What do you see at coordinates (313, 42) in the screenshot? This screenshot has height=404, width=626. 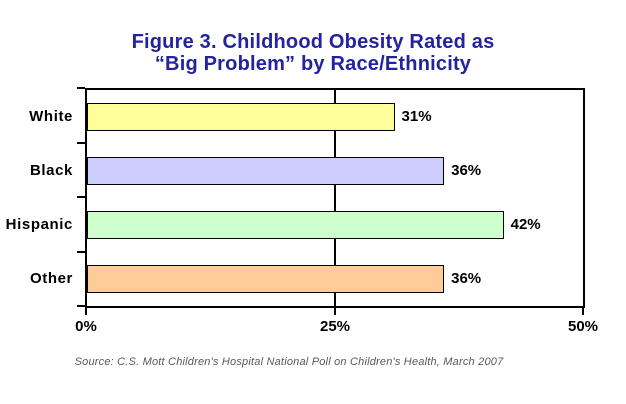 I see `chart-title-line1: Figure 3. Childhood Obesity Rated as` at bounding box center [313, 42].